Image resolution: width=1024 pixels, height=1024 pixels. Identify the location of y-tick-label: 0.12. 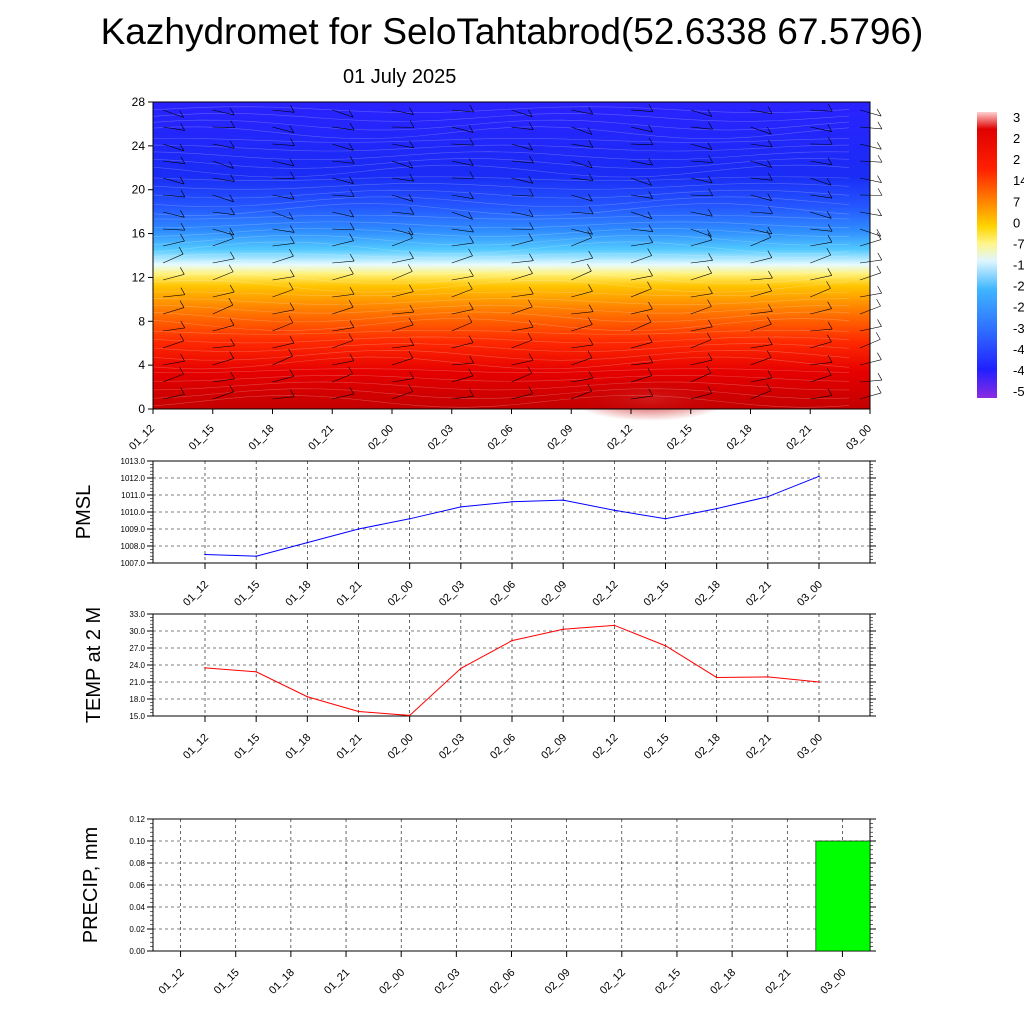
(137, 819).